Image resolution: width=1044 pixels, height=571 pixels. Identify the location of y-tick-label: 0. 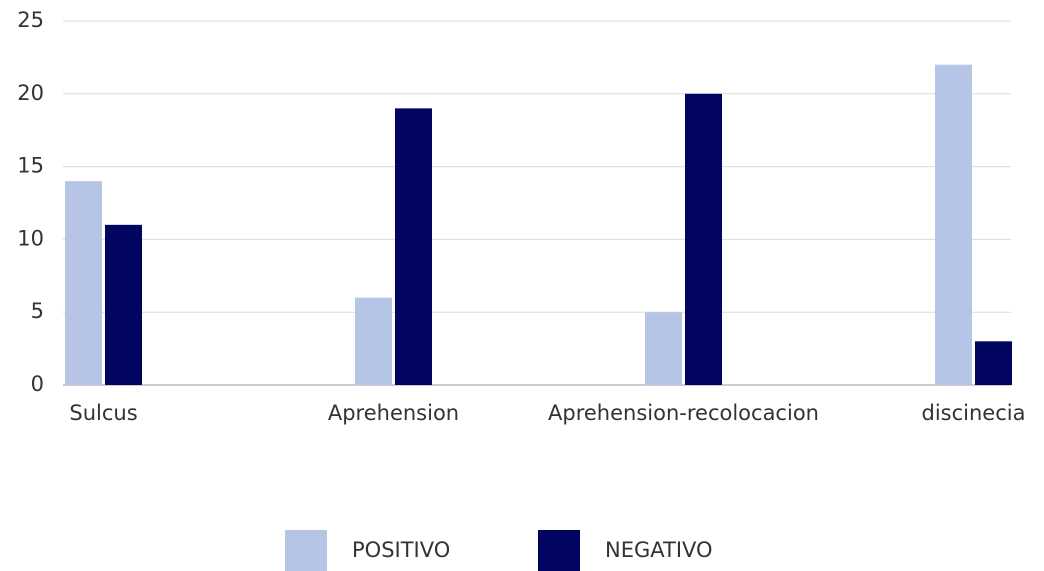
(37, 384).